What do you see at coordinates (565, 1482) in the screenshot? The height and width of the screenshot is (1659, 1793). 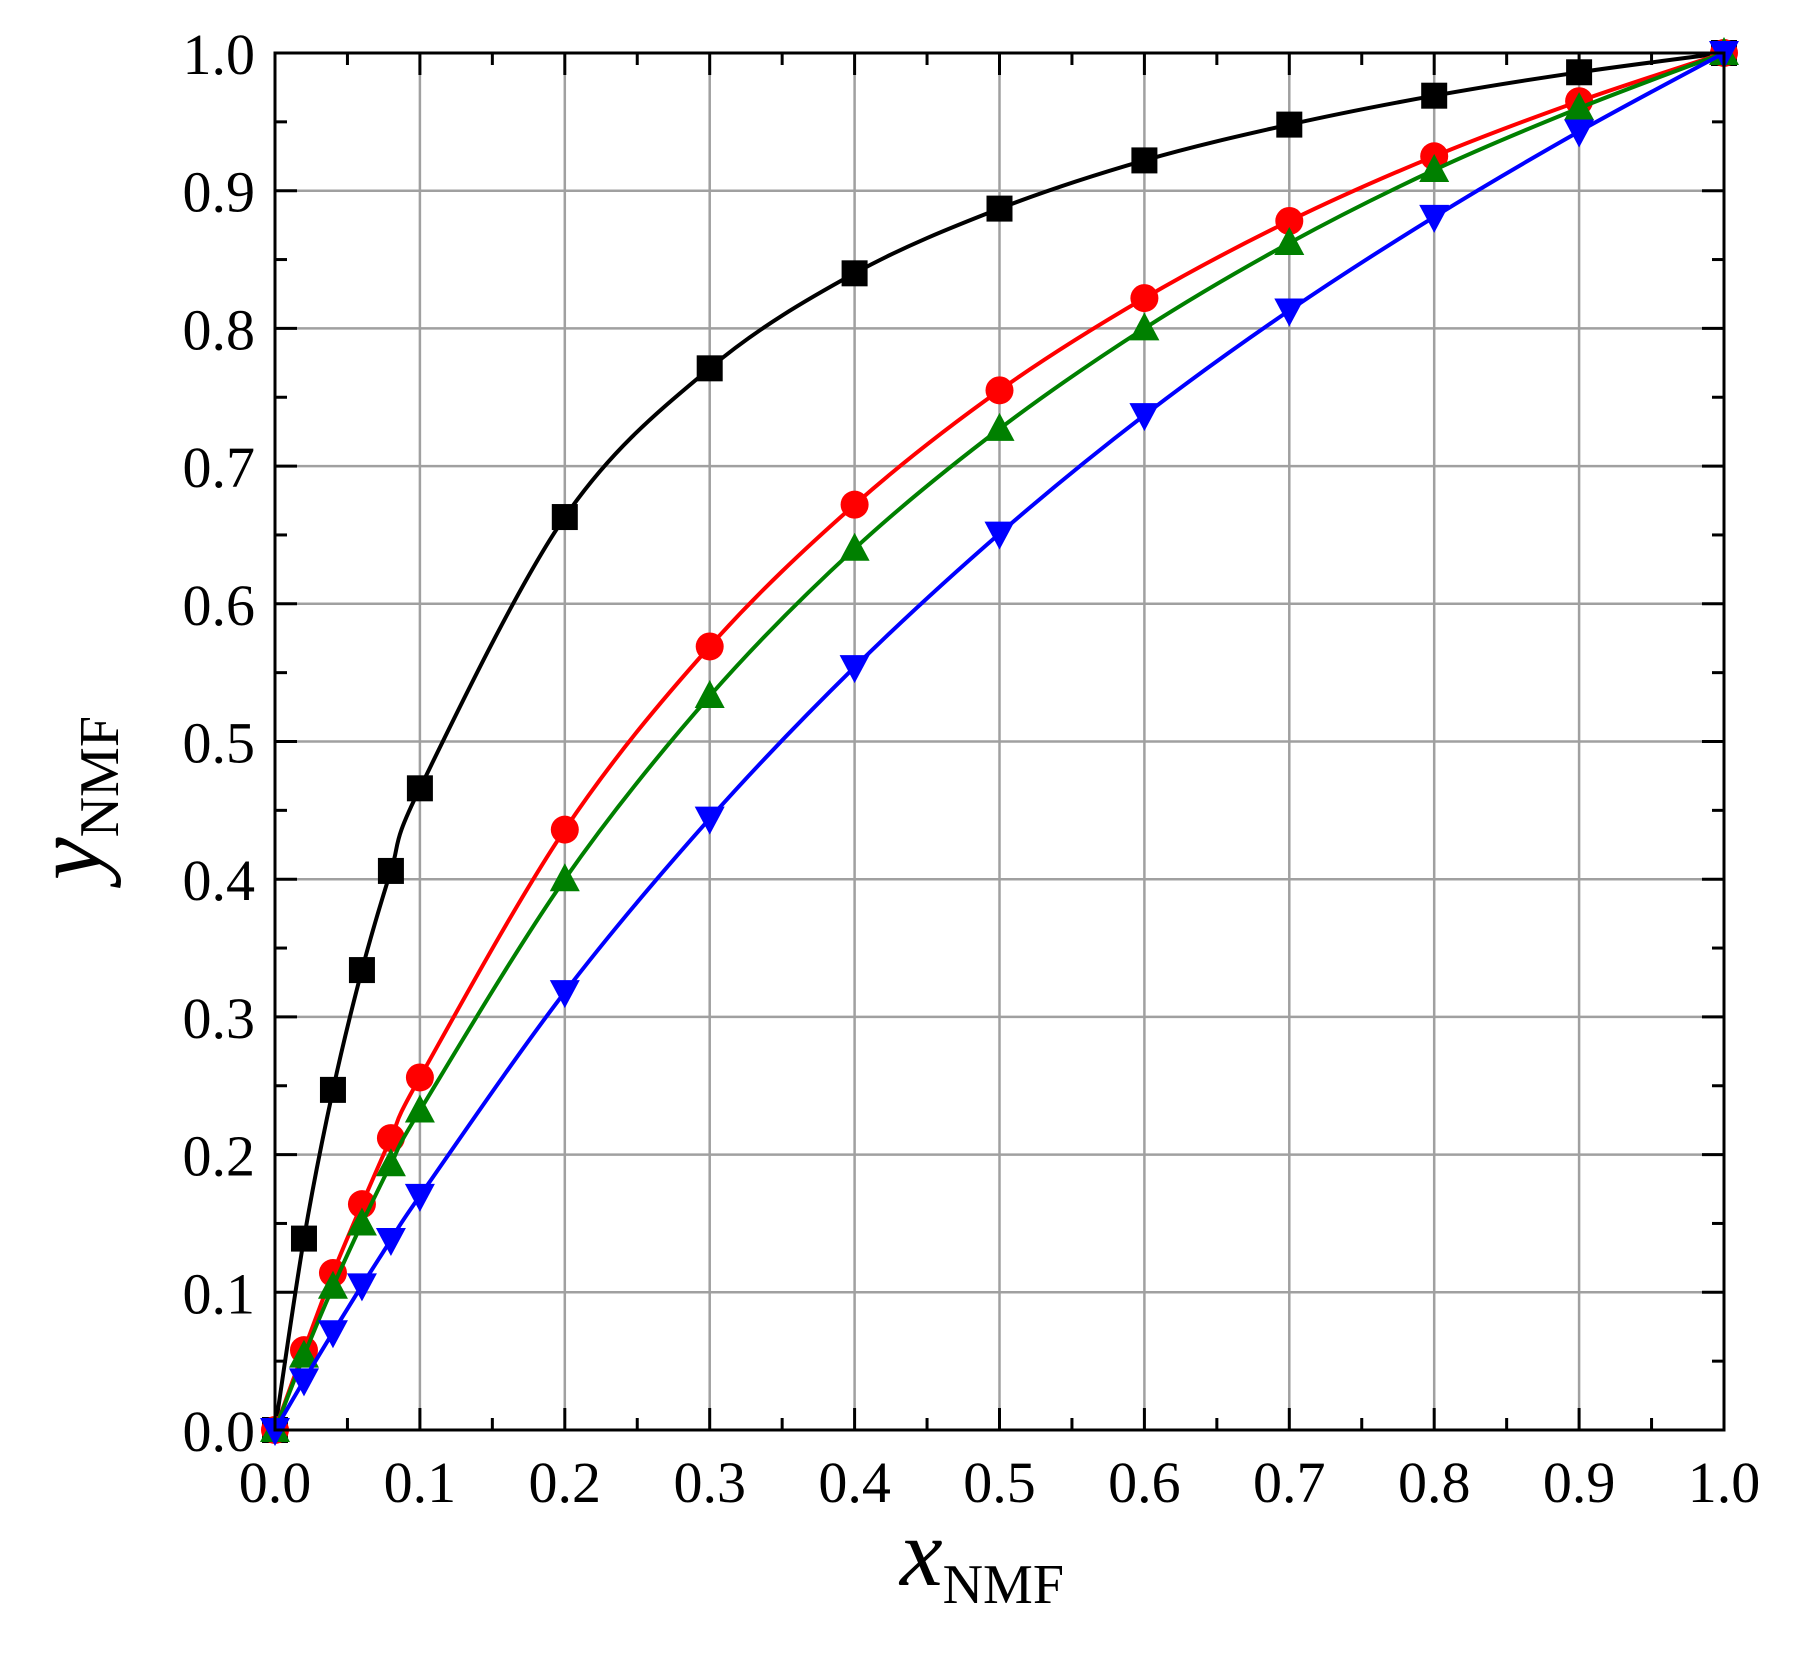 I see `x-tick-label: 0.2` at bounding box center [565, 1482].